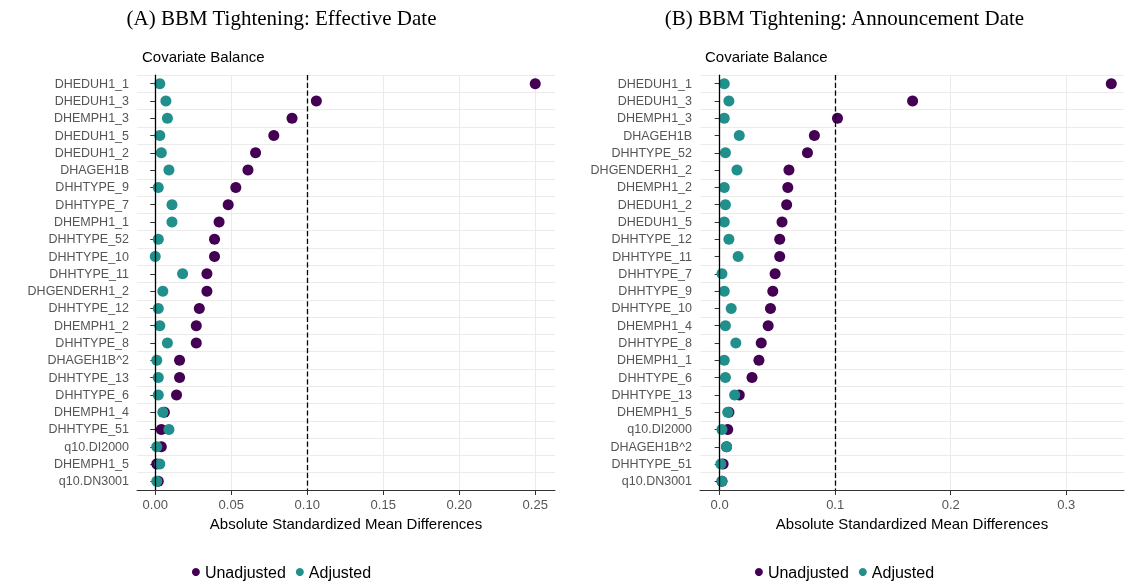 This screenshot has height=585, width=1127. Describe the element at coordinates (535, 504) in the screenshot. I see `x-tick-label: 0.25` at that location.